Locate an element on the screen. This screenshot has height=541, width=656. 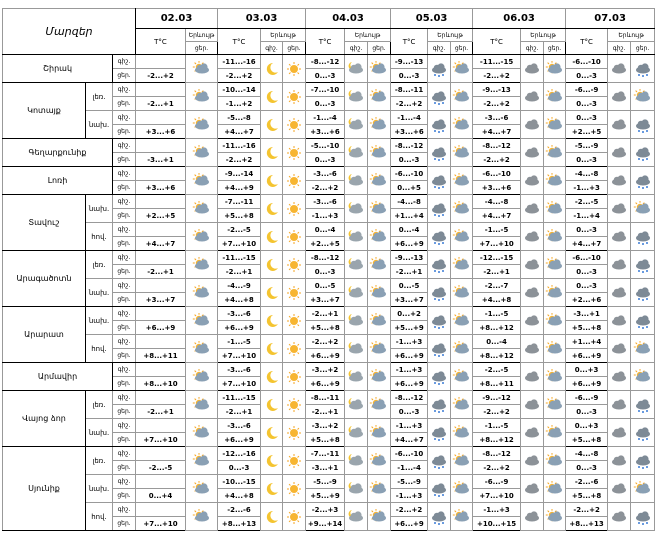
temperature: -5...-8 is located at coordinates (239, 117).